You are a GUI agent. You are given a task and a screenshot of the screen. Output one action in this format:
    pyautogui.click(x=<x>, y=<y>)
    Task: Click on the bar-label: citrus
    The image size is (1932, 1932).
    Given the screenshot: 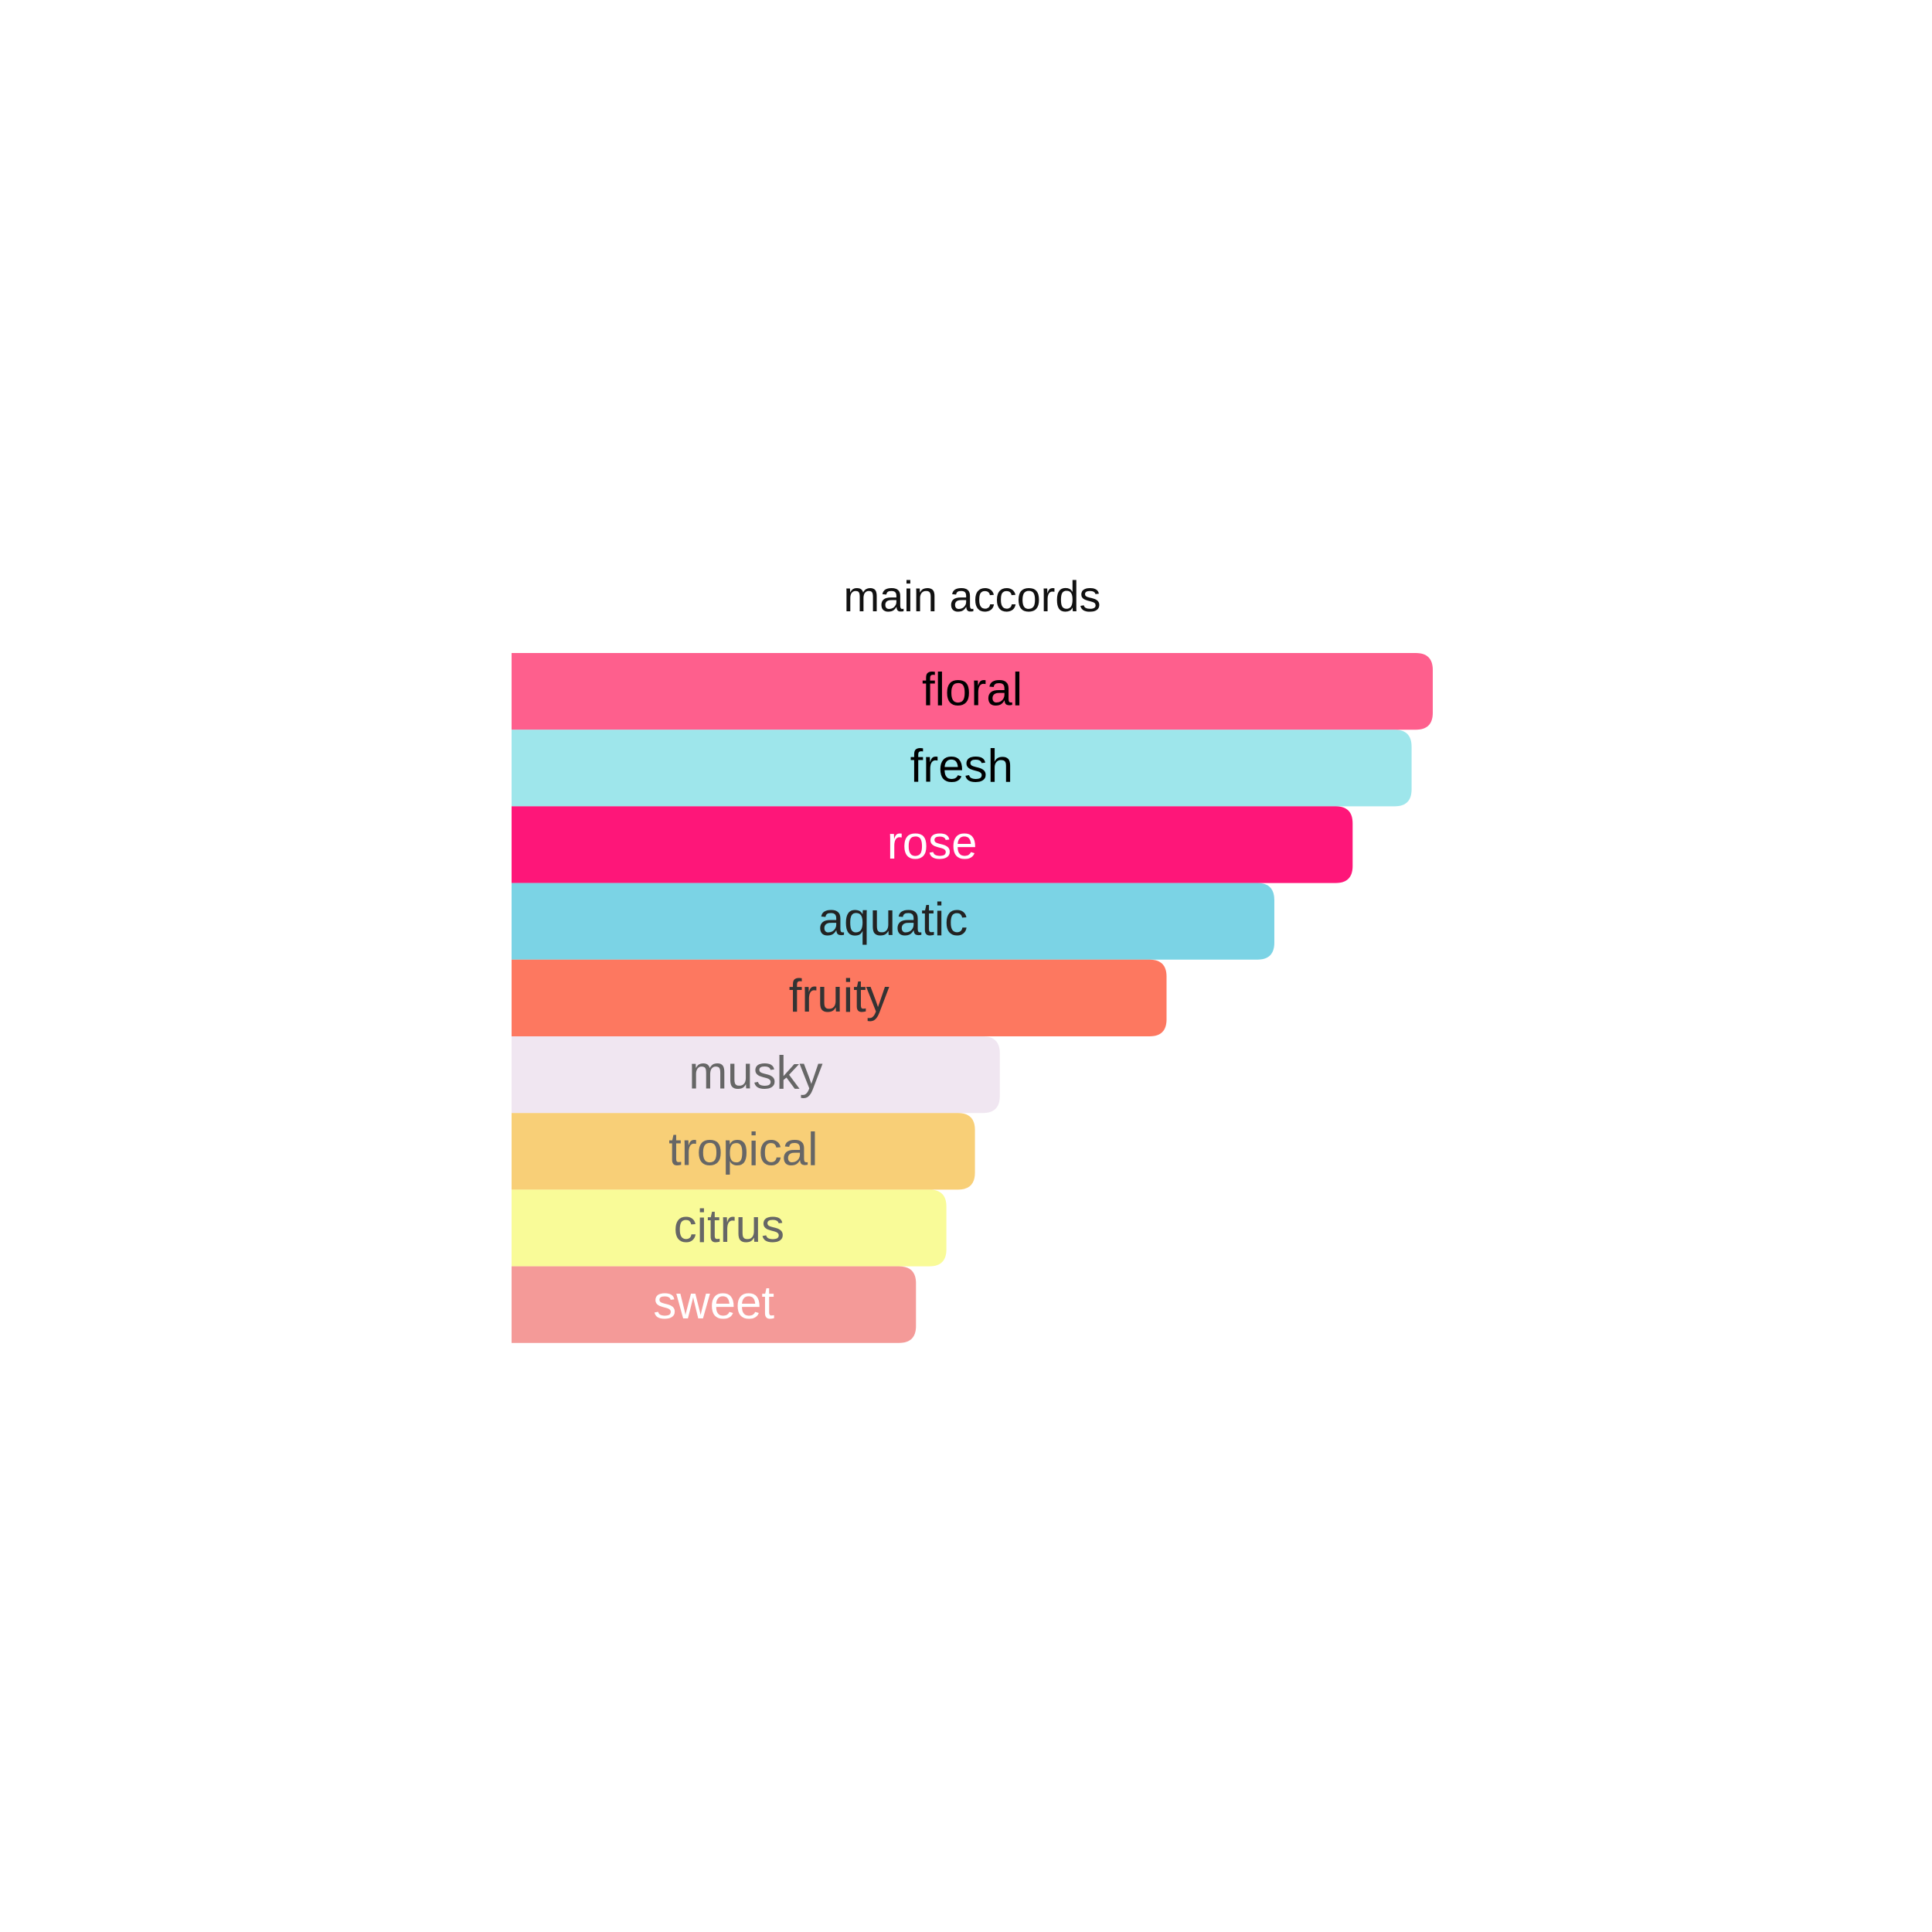 What is the action you would take?
    pyautogui.click(x=729, y=1226)
    